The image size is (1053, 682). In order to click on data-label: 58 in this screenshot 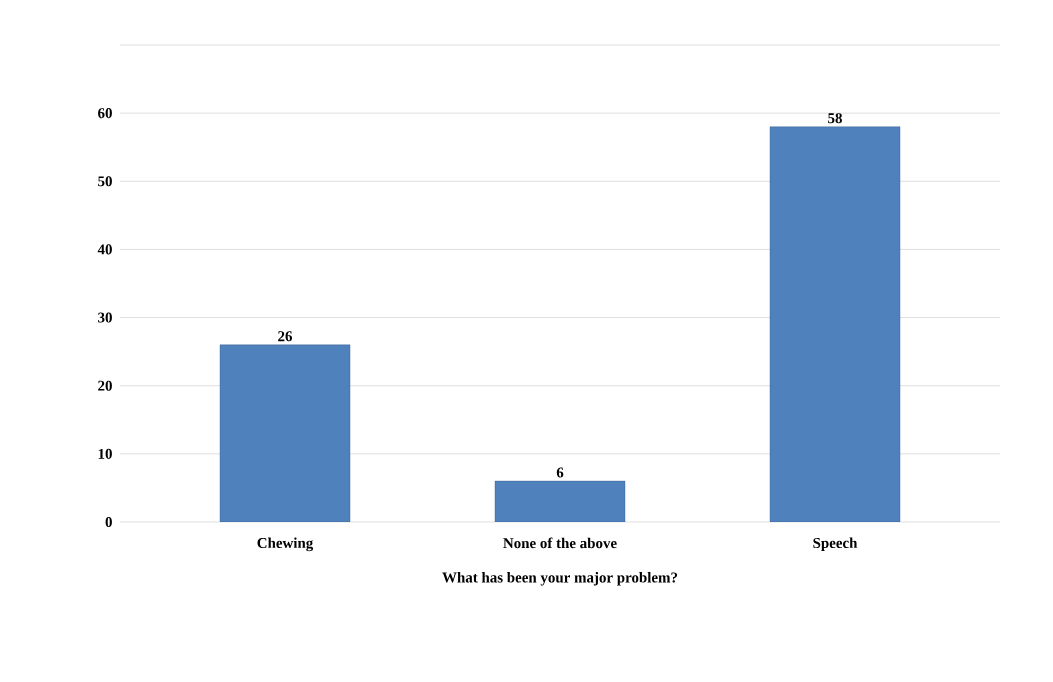, I will do `click(835, 118)`.